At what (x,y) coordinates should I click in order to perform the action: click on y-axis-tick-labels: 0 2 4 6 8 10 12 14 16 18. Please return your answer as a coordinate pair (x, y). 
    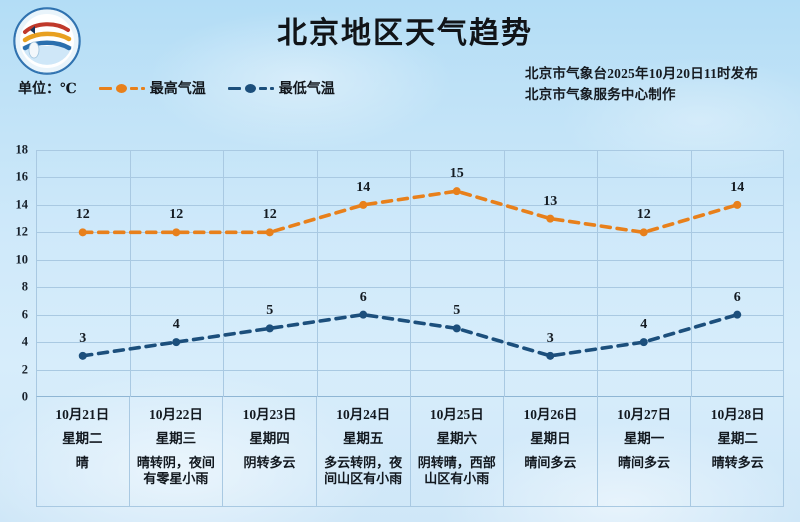
    Looking at the image, I should click on (16, 273).